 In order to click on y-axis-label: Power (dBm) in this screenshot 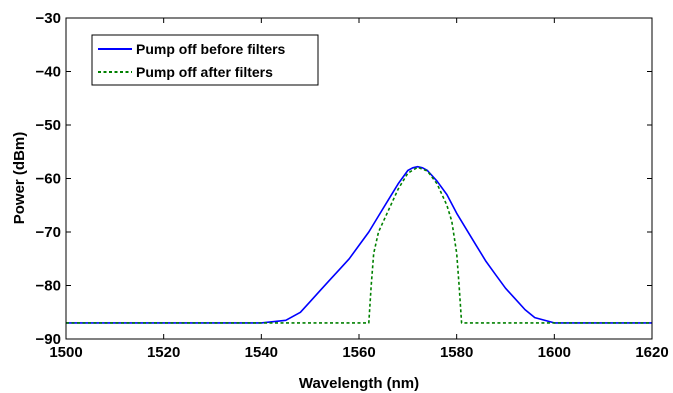, I will do `click(19, 178)`.